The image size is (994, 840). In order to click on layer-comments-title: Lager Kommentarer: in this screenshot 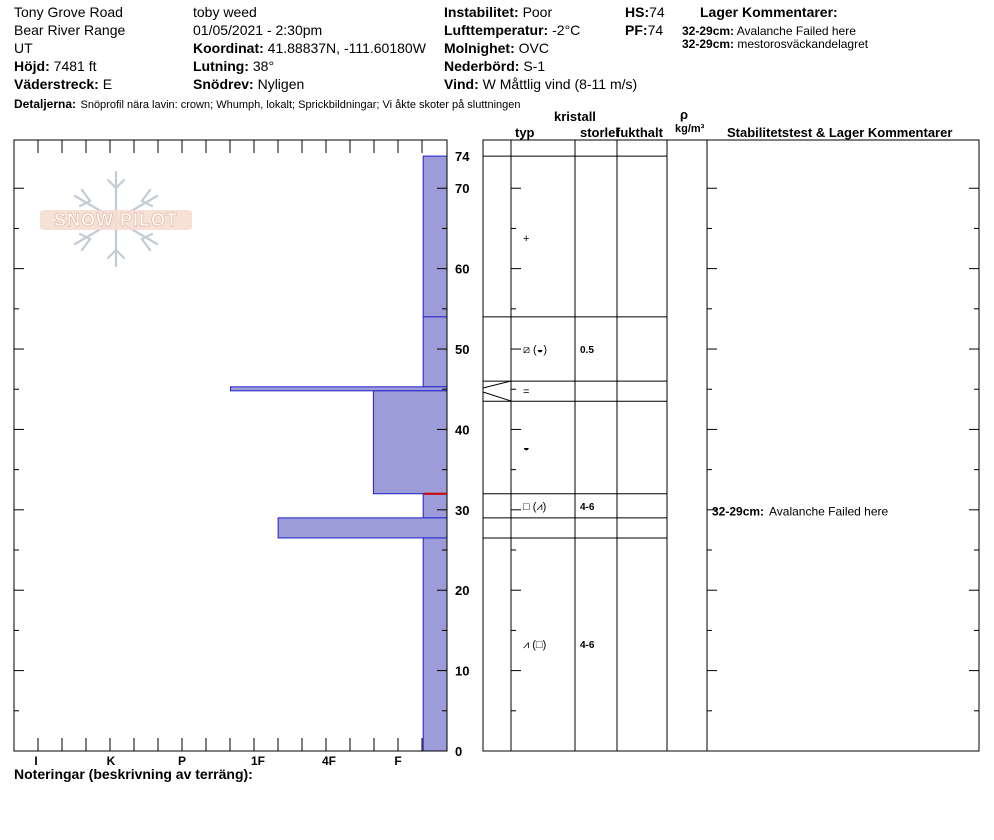, I will do `click(769, 12)`.